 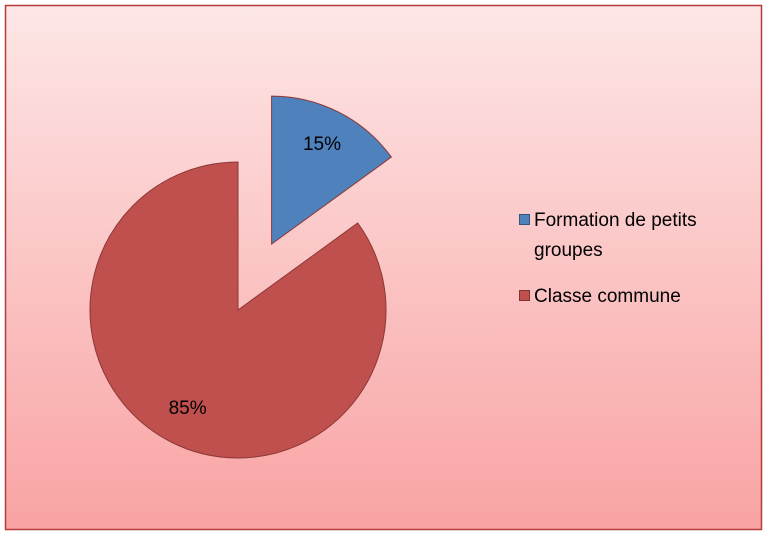 What do you see at coordinates (607, 296) in the screenshot?
I see `legend-label: Classe commune` at bounding box center [607, 296].